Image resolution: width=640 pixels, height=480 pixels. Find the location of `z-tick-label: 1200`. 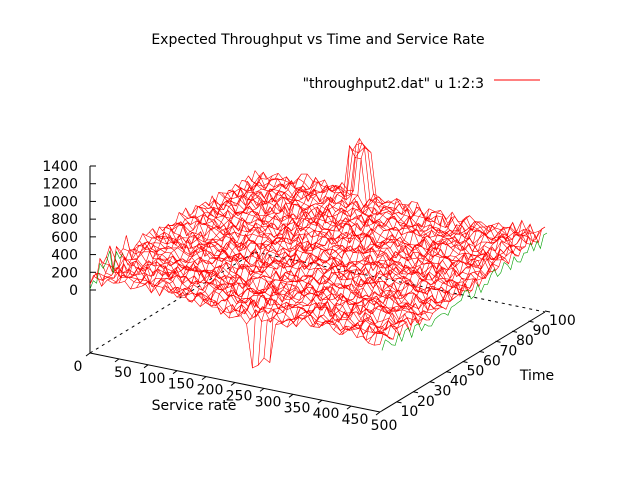

z-tick-label: 1200 is located at coordinates (60, 185).